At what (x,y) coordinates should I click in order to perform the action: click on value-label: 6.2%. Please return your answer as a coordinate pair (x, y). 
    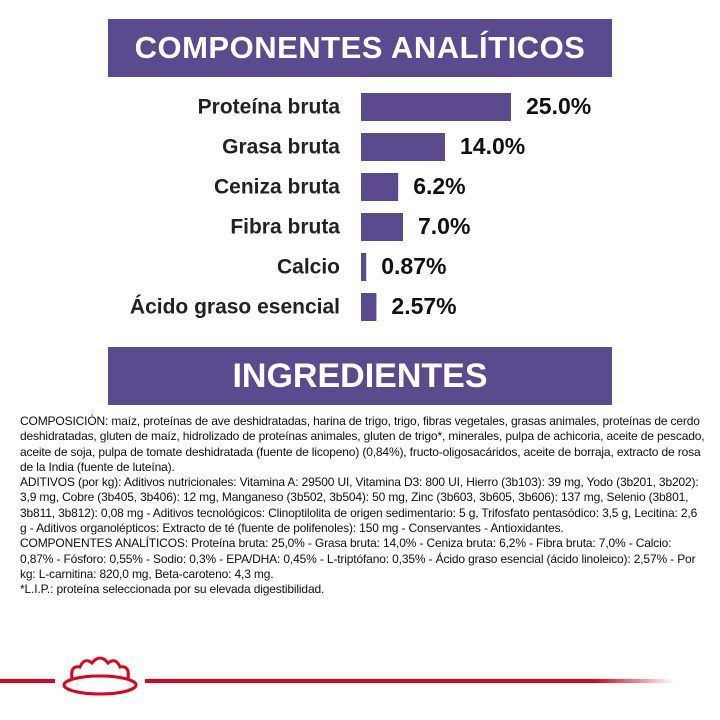
    Looking at the image, I should click on (439, 186).